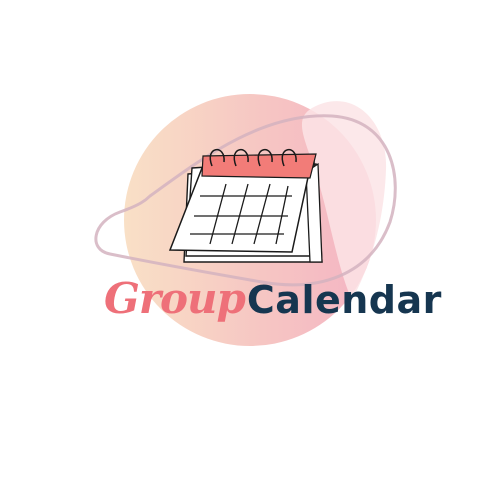 The image size is (500, 500). I want to click on brand-word-group: Group, so click(175, 298).